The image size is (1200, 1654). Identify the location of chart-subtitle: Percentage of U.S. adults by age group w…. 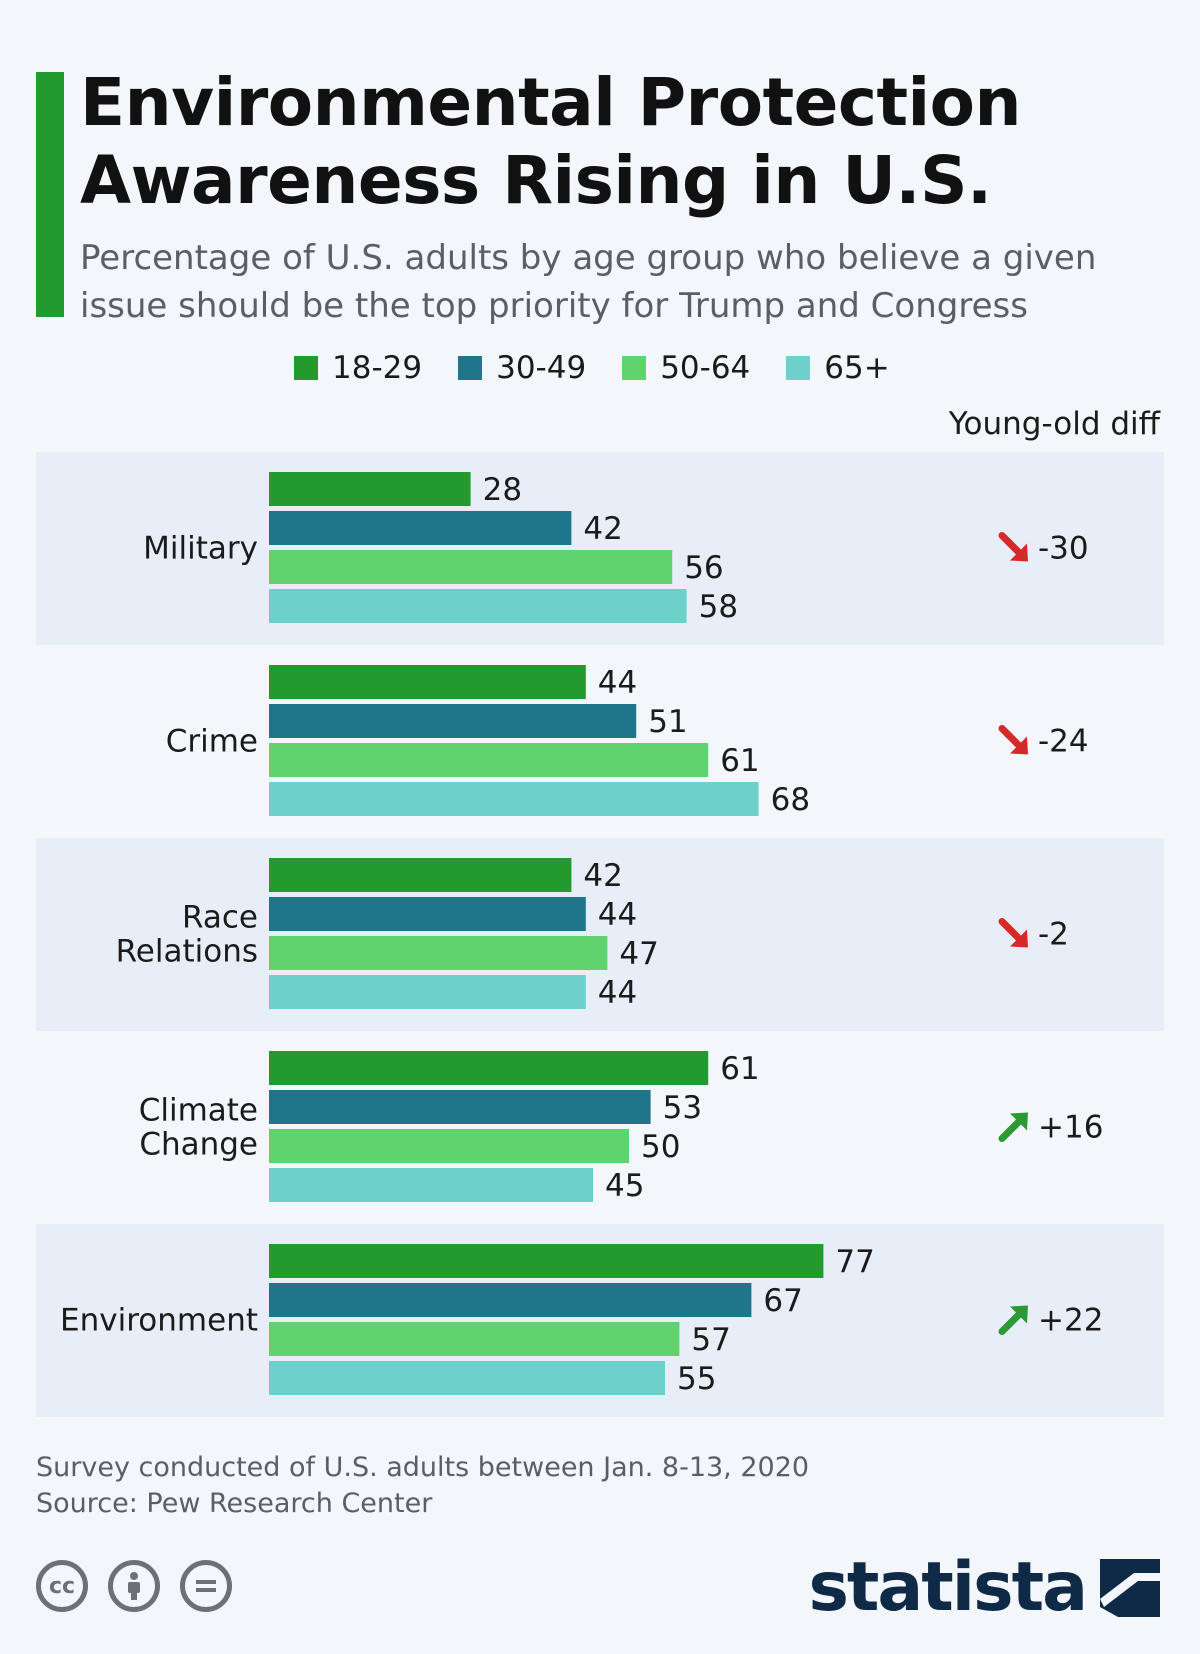
(588, 282).